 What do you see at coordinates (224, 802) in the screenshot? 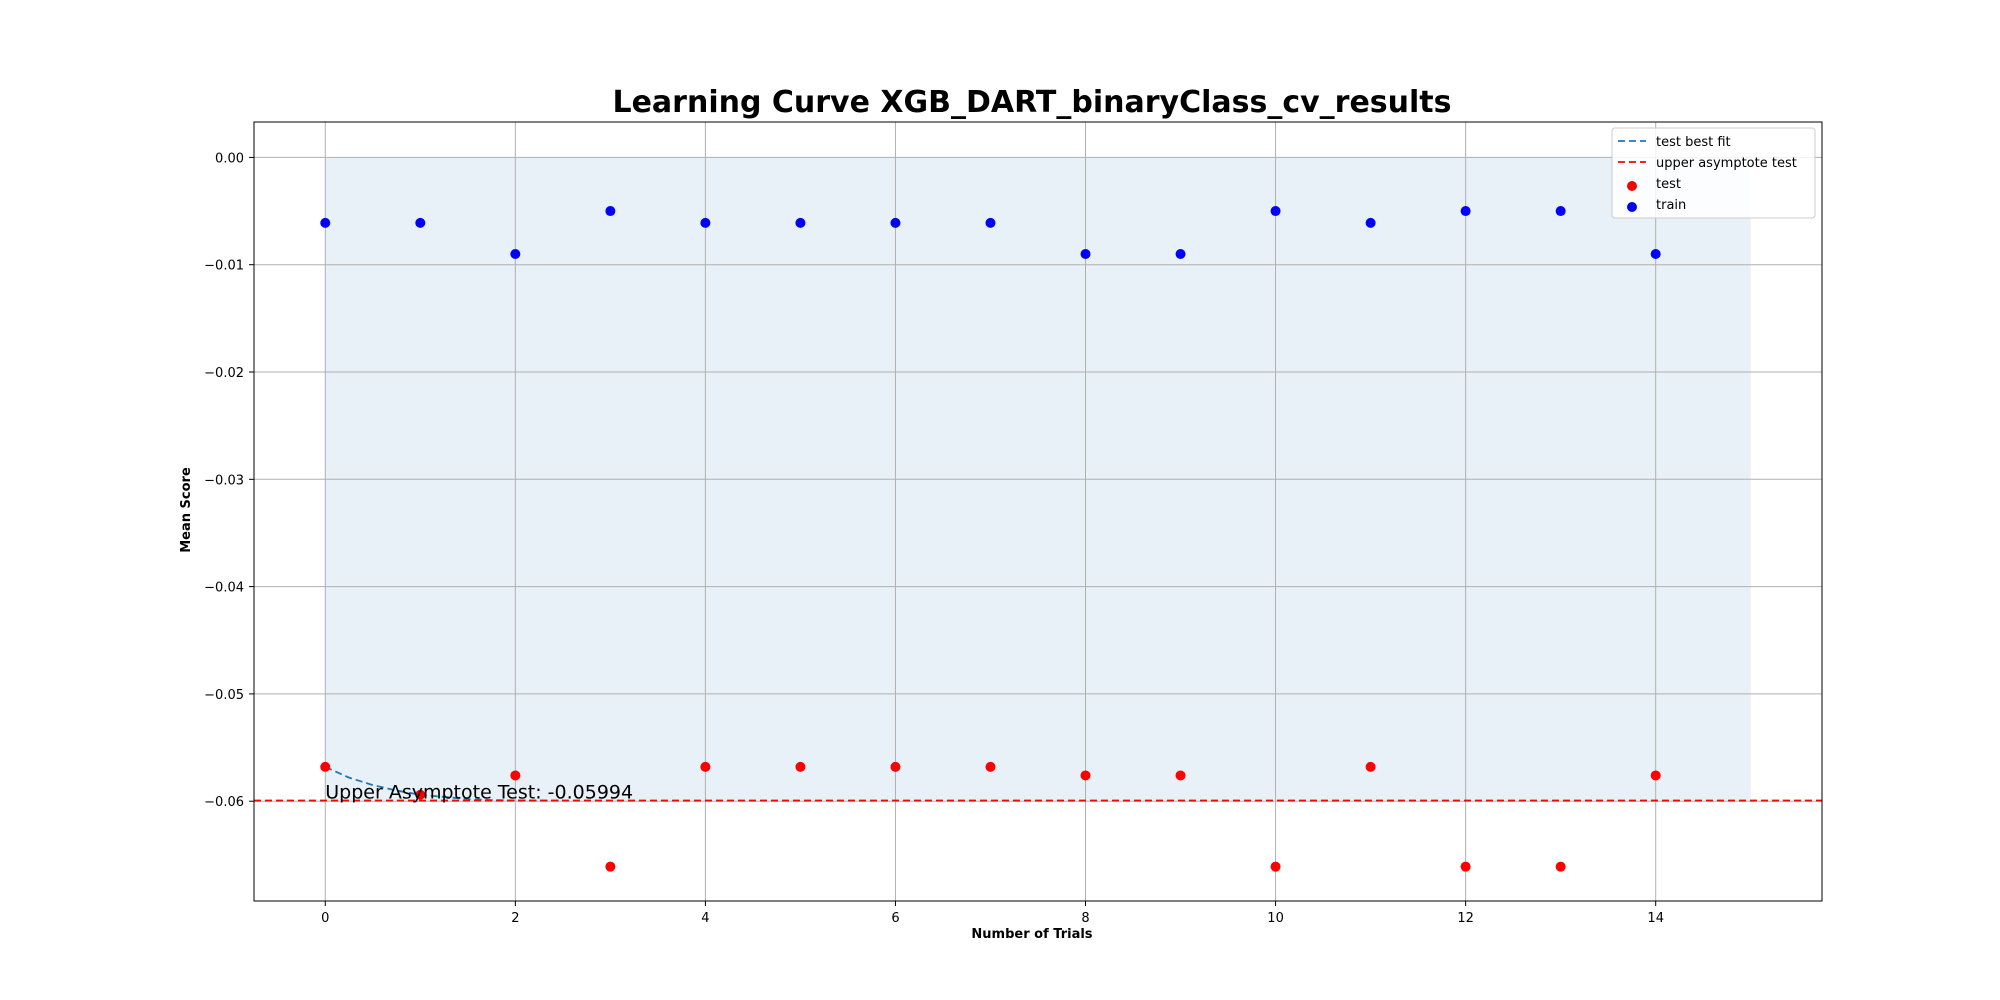
I see `y-tick-label: −0.06` at bounding box center [224, 802].